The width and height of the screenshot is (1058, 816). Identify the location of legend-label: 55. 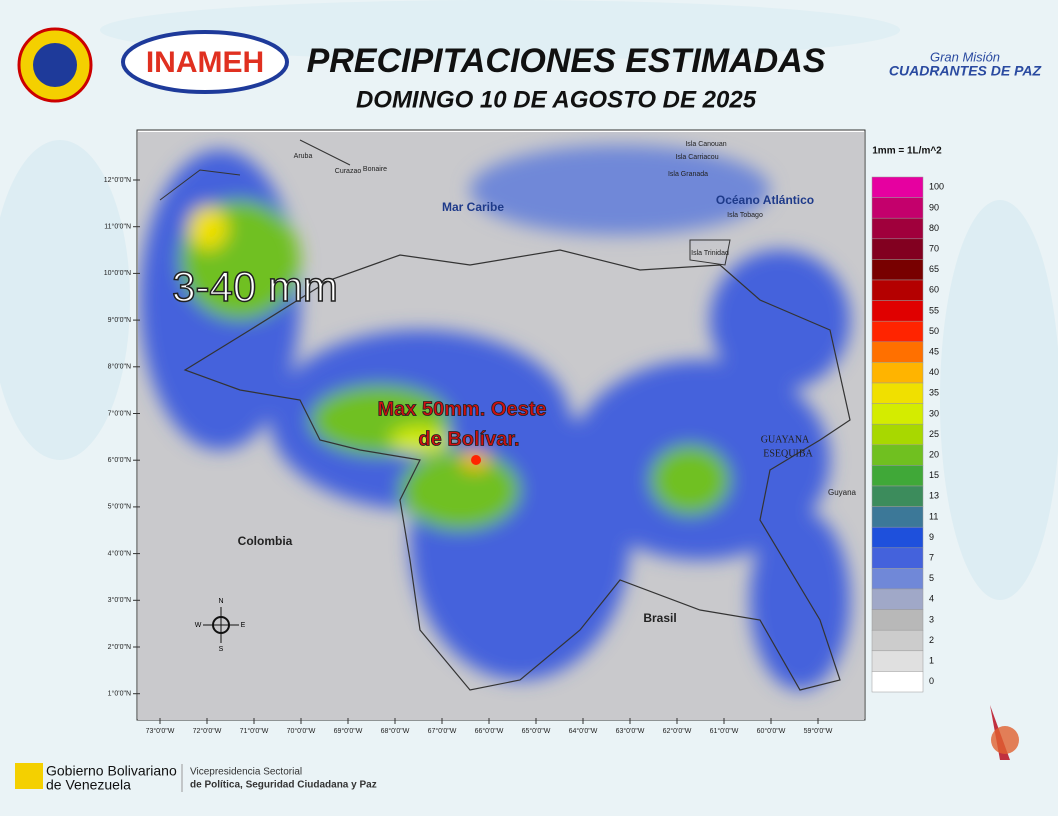
(934, 310).